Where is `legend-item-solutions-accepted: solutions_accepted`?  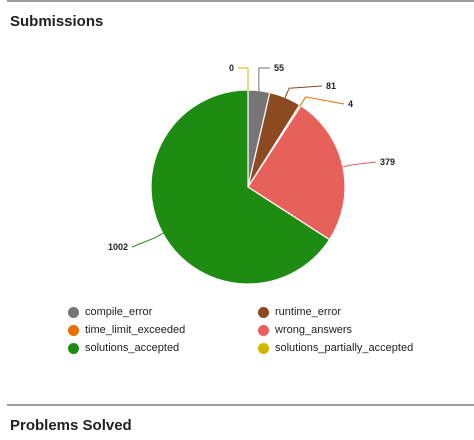 legend-item-solutions-accepted: solutions_accepted is located at coordinates (123, 348).